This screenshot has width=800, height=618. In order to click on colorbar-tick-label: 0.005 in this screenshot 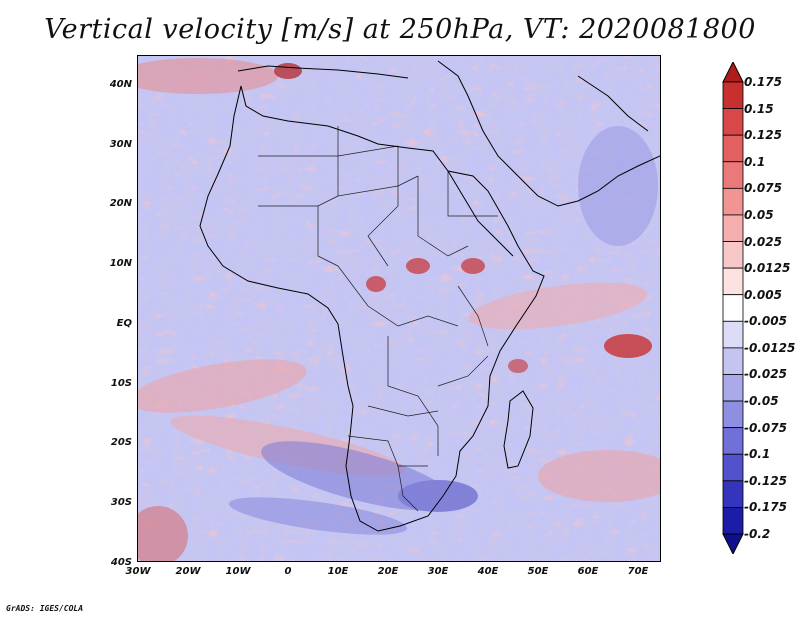, I will do `click(763, 294)`.